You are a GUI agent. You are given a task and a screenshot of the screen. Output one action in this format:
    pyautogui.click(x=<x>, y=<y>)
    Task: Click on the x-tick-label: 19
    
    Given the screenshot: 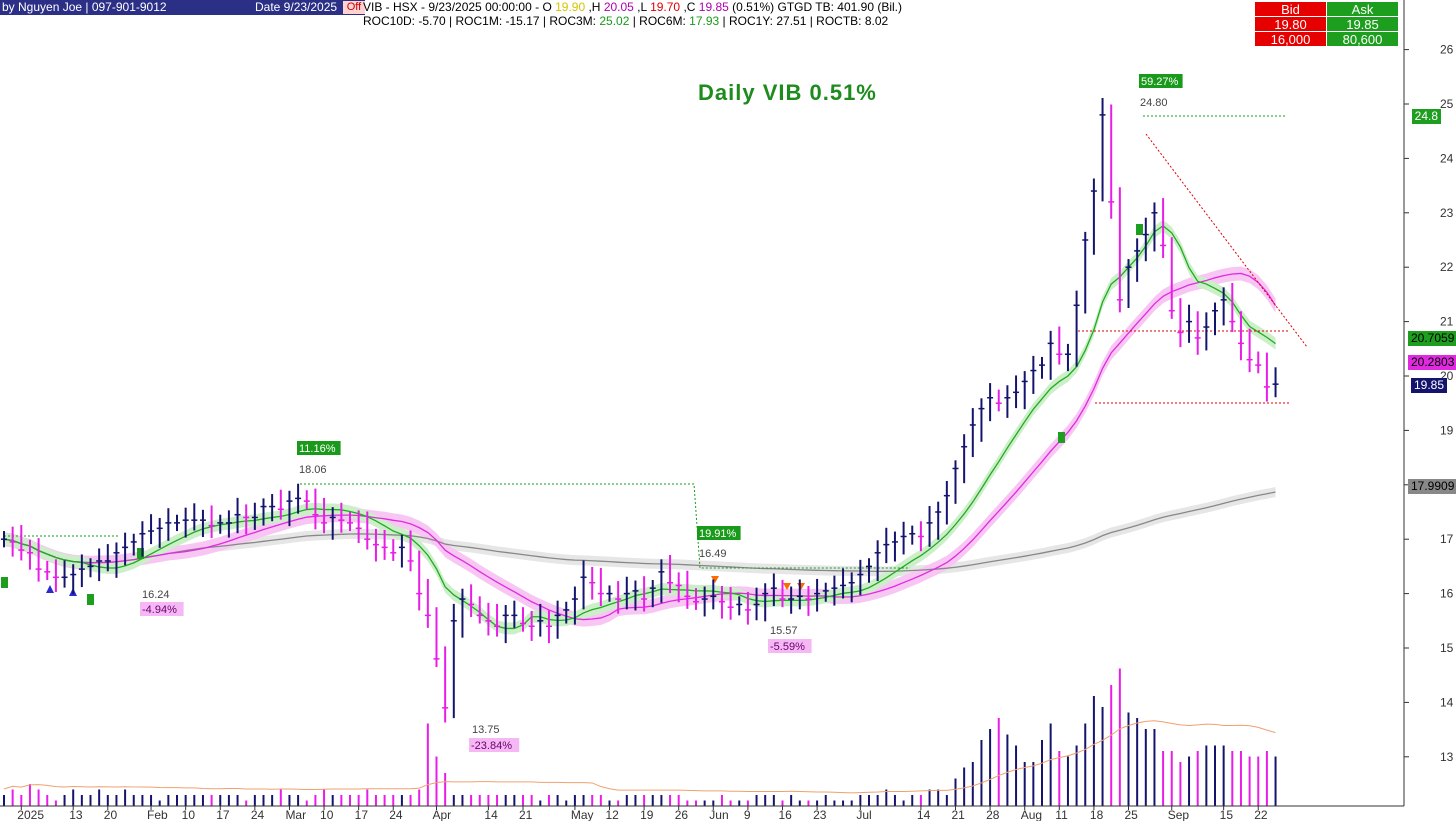 What is the action you would take?
    pyautogui.click(x=647, y=814)
    